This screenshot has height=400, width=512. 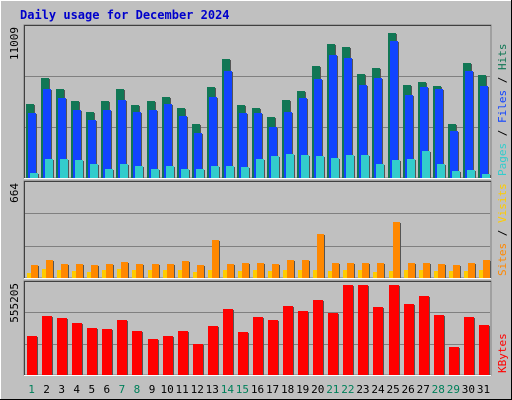 I want to click on day-label-25: 25, so click(x=392, y=389).